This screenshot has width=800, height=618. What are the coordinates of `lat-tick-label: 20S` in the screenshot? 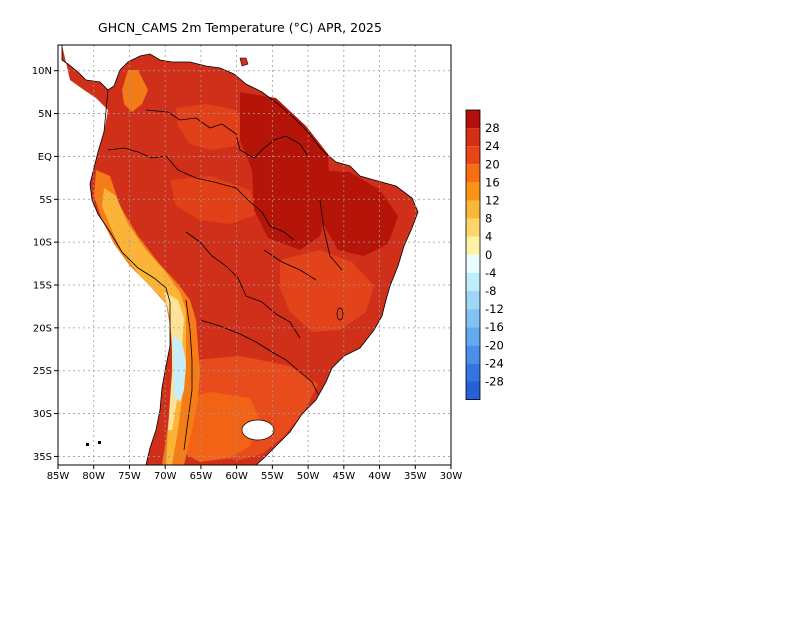 It's located at (42, 328).